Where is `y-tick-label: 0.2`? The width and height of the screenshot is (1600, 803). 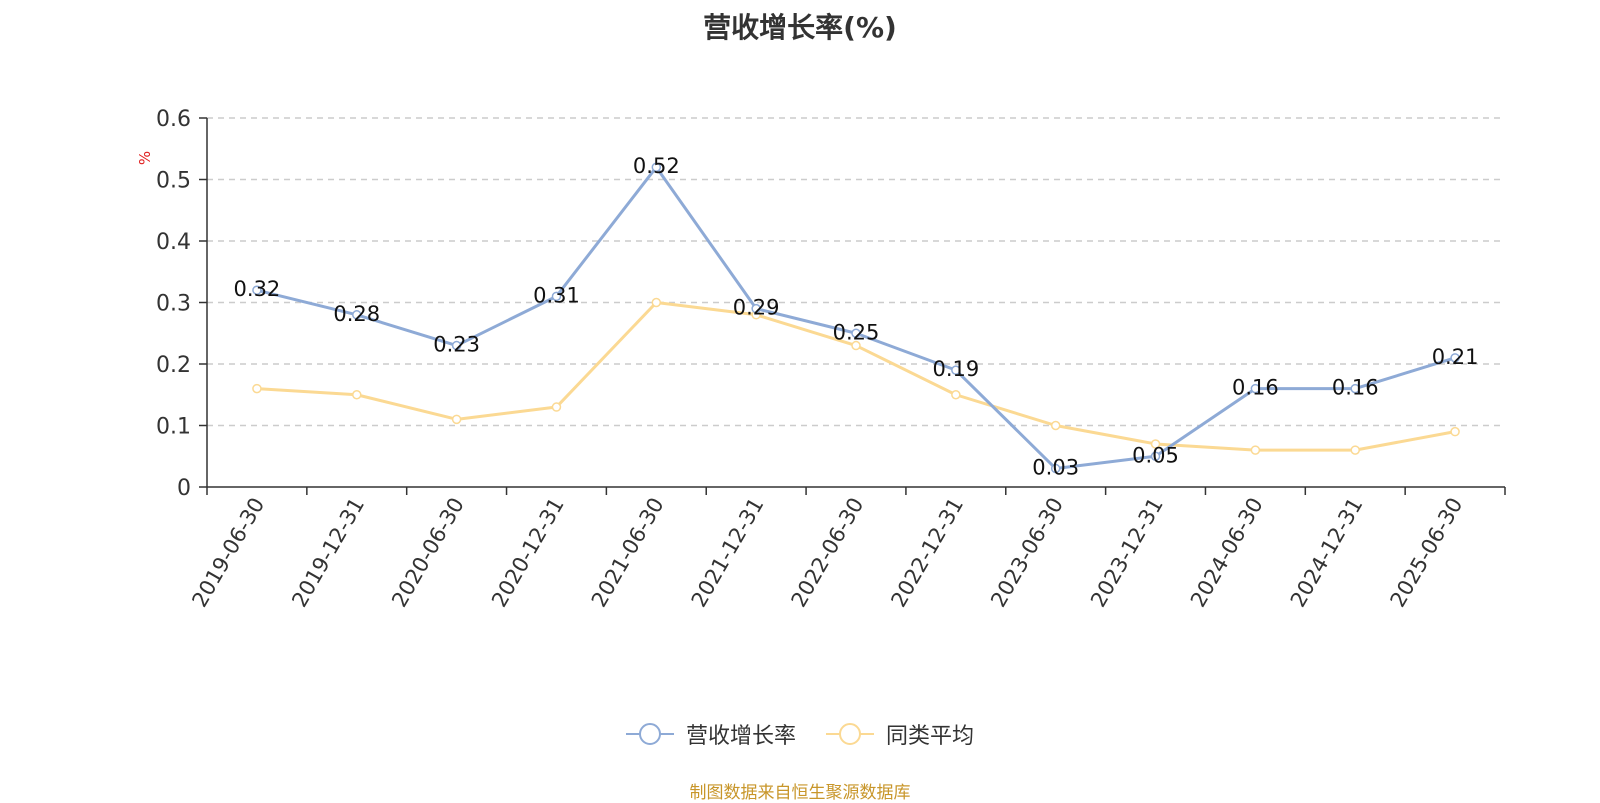
y-tick-label: 0.2 is located at coordinates (173, 365).